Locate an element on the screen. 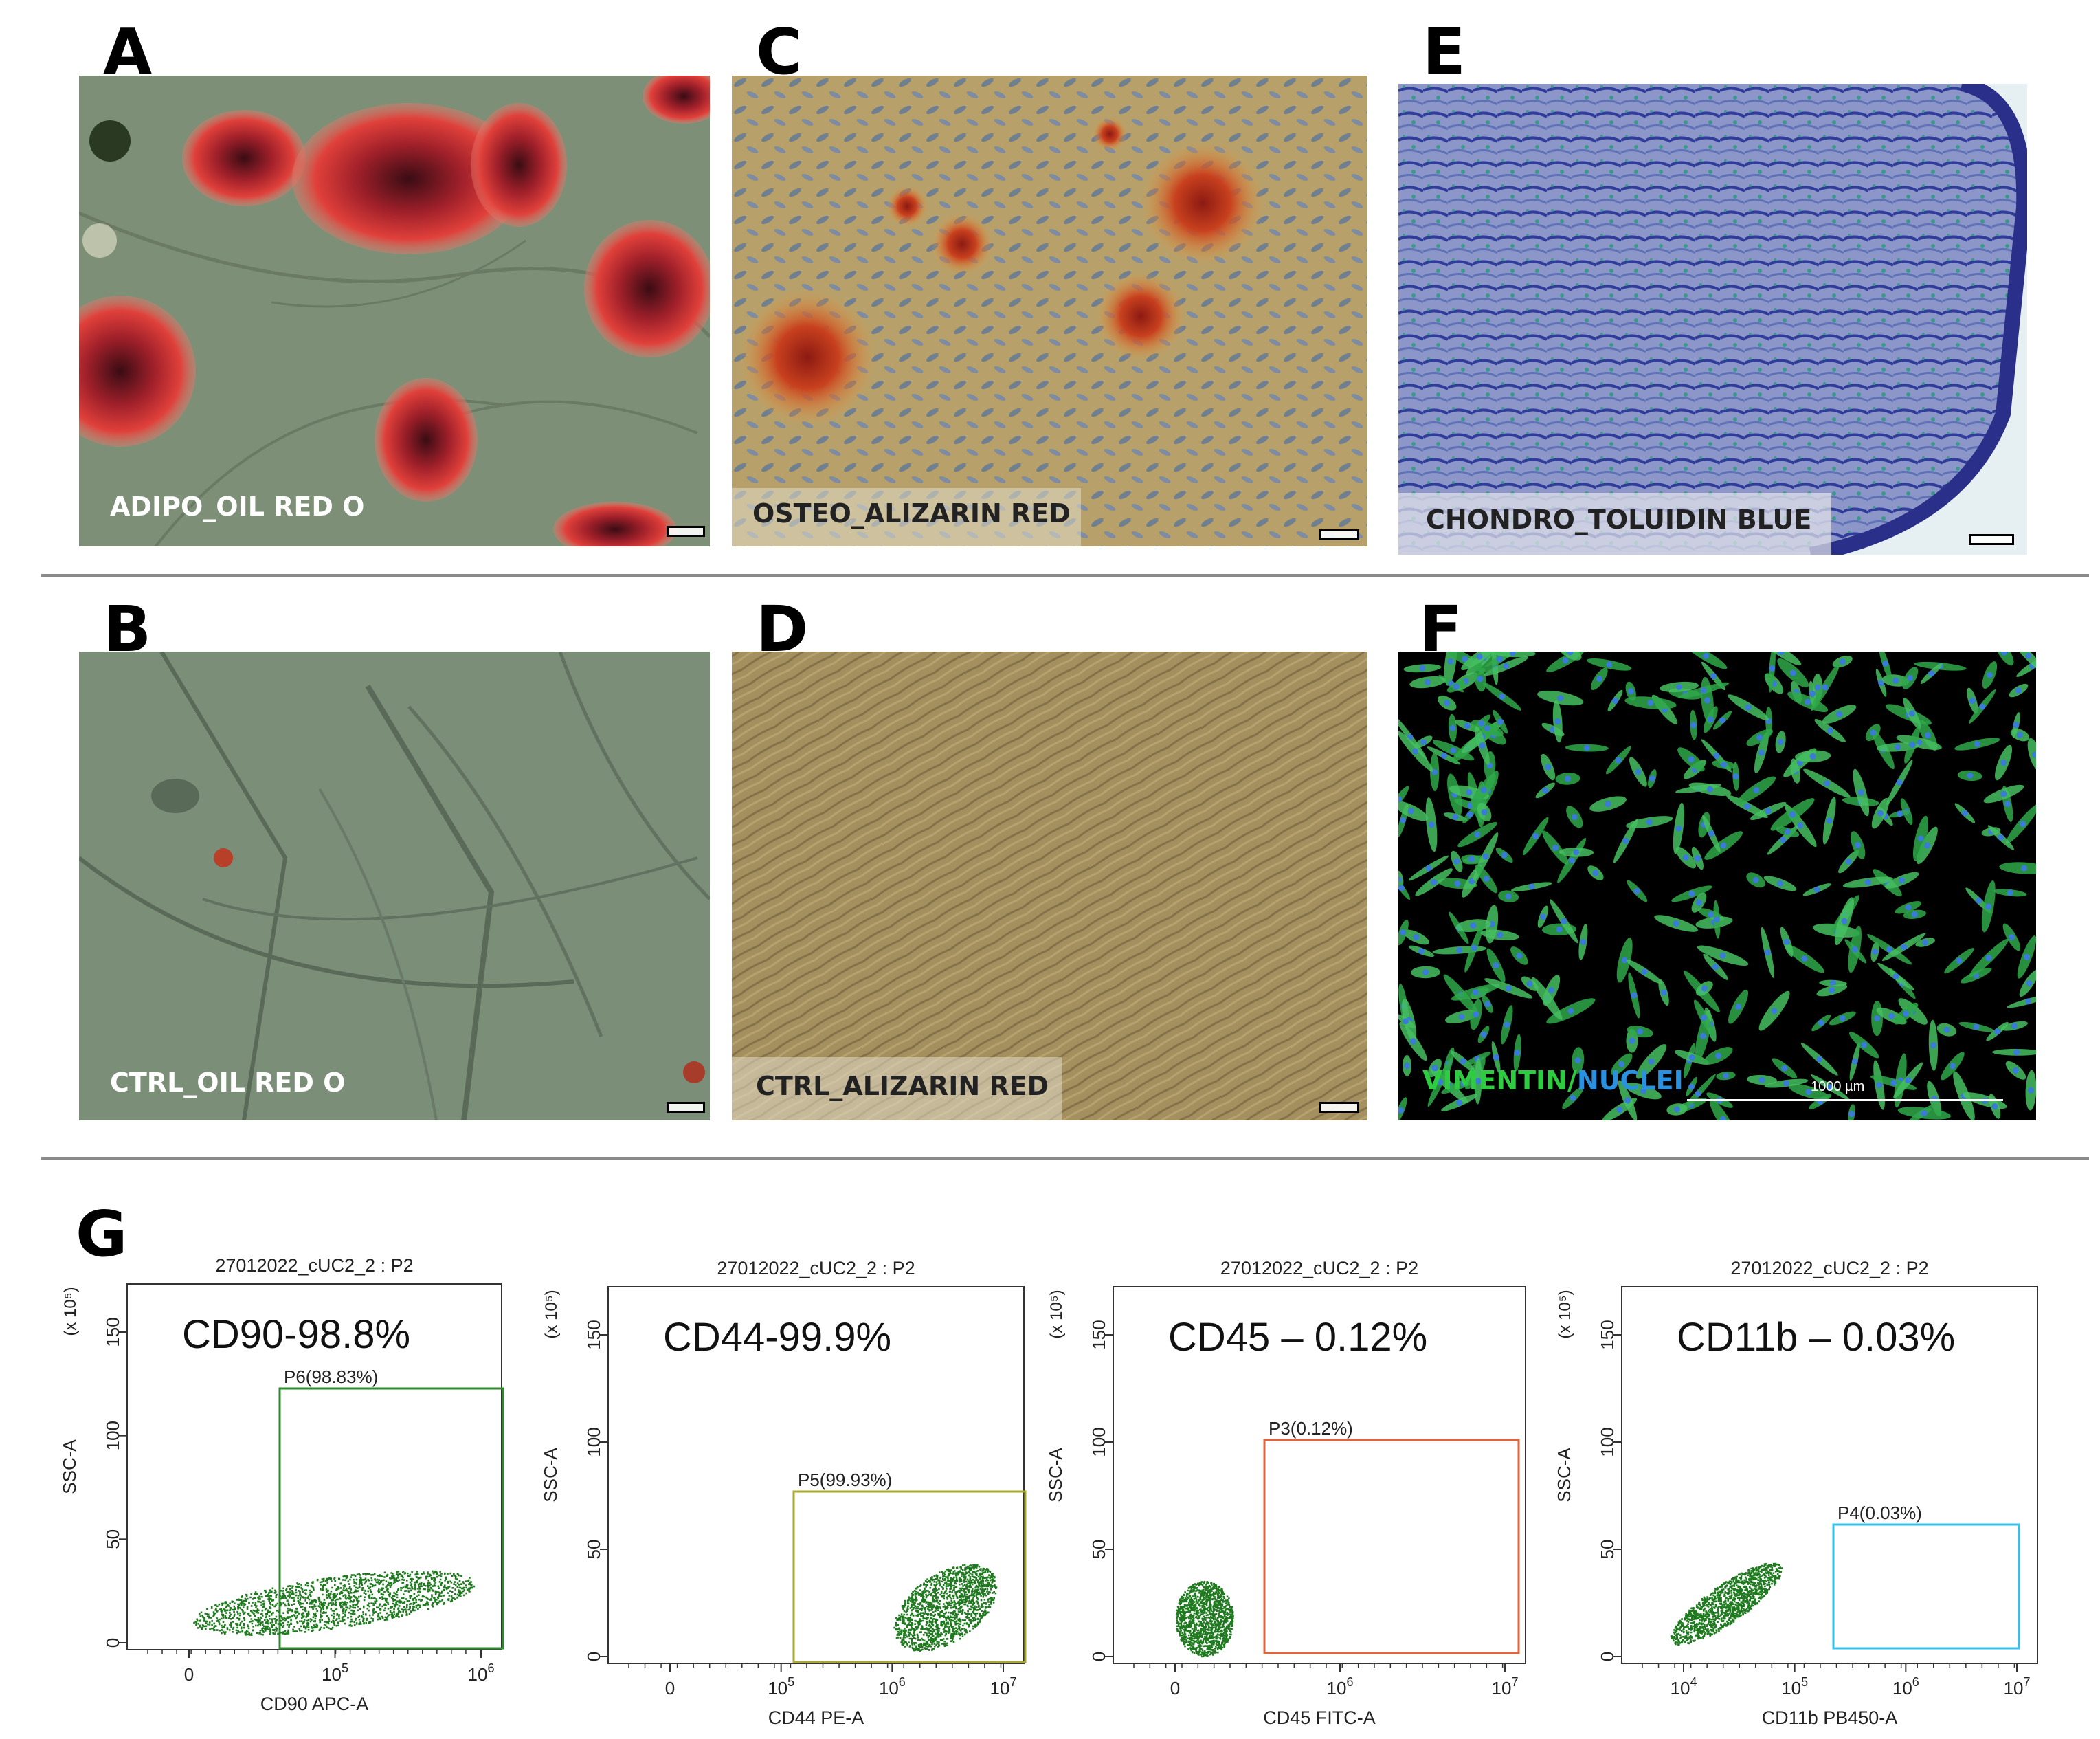  micrograph-osteo-alizarin: OSTEO_ALIZARIN RED is located at coordinates (1049, 311).